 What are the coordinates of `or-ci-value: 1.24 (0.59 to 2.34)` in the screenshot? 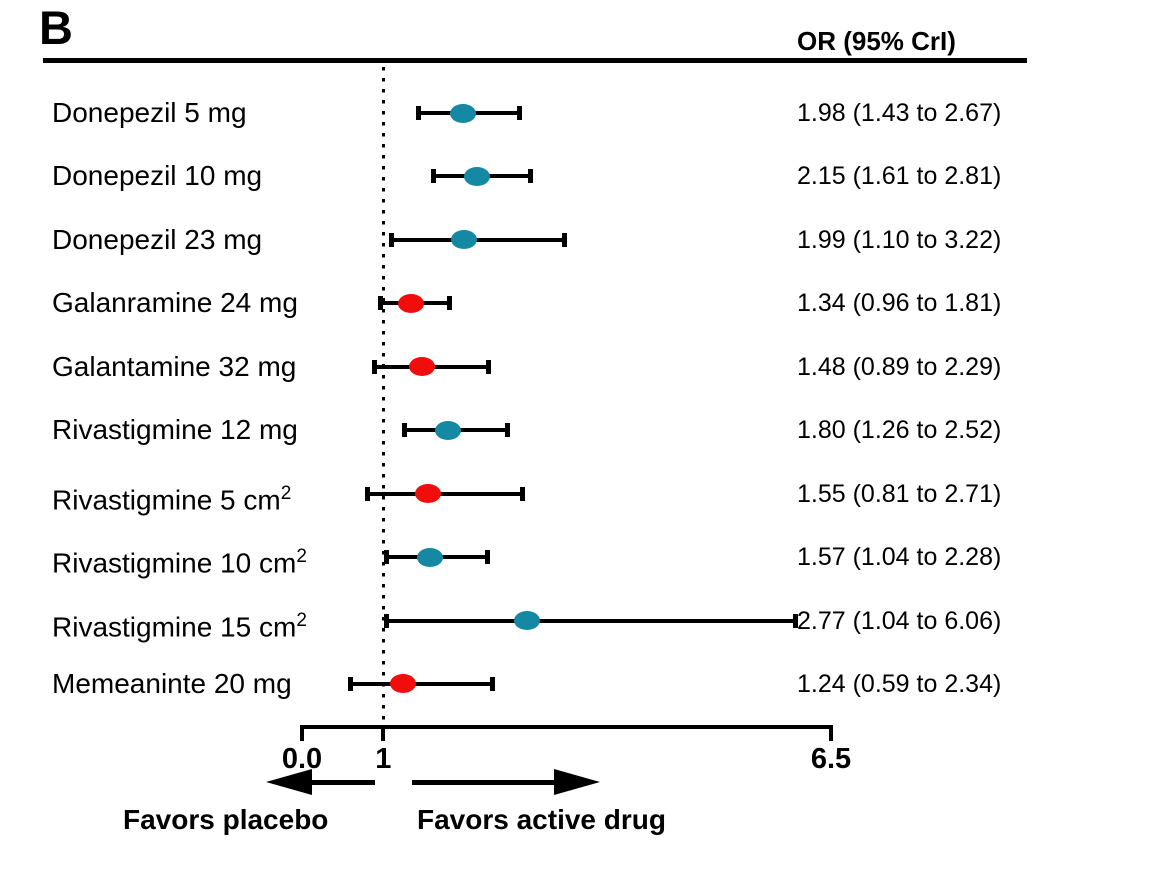 It's located at (899, 683).